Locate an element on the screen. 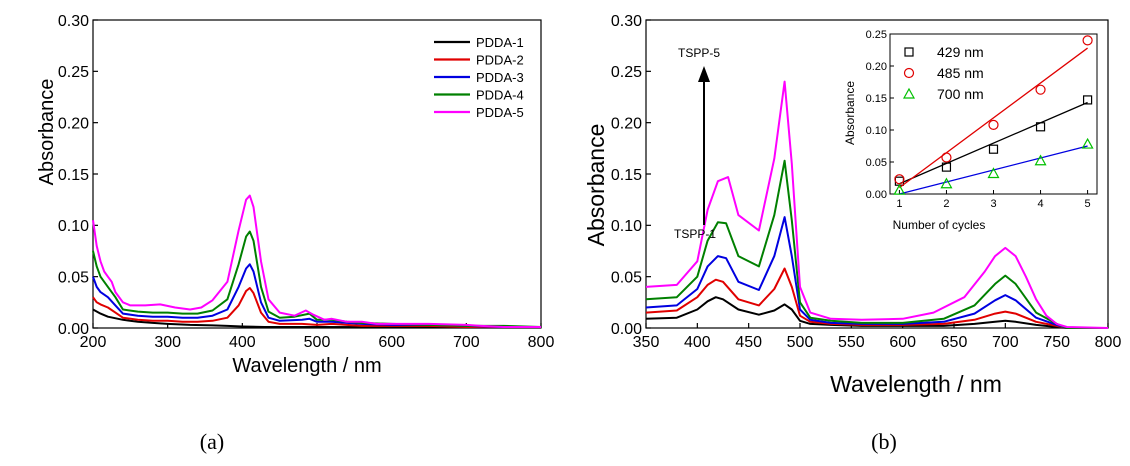  inset-xtick-label: 3 is located at coordinates (993, 204).